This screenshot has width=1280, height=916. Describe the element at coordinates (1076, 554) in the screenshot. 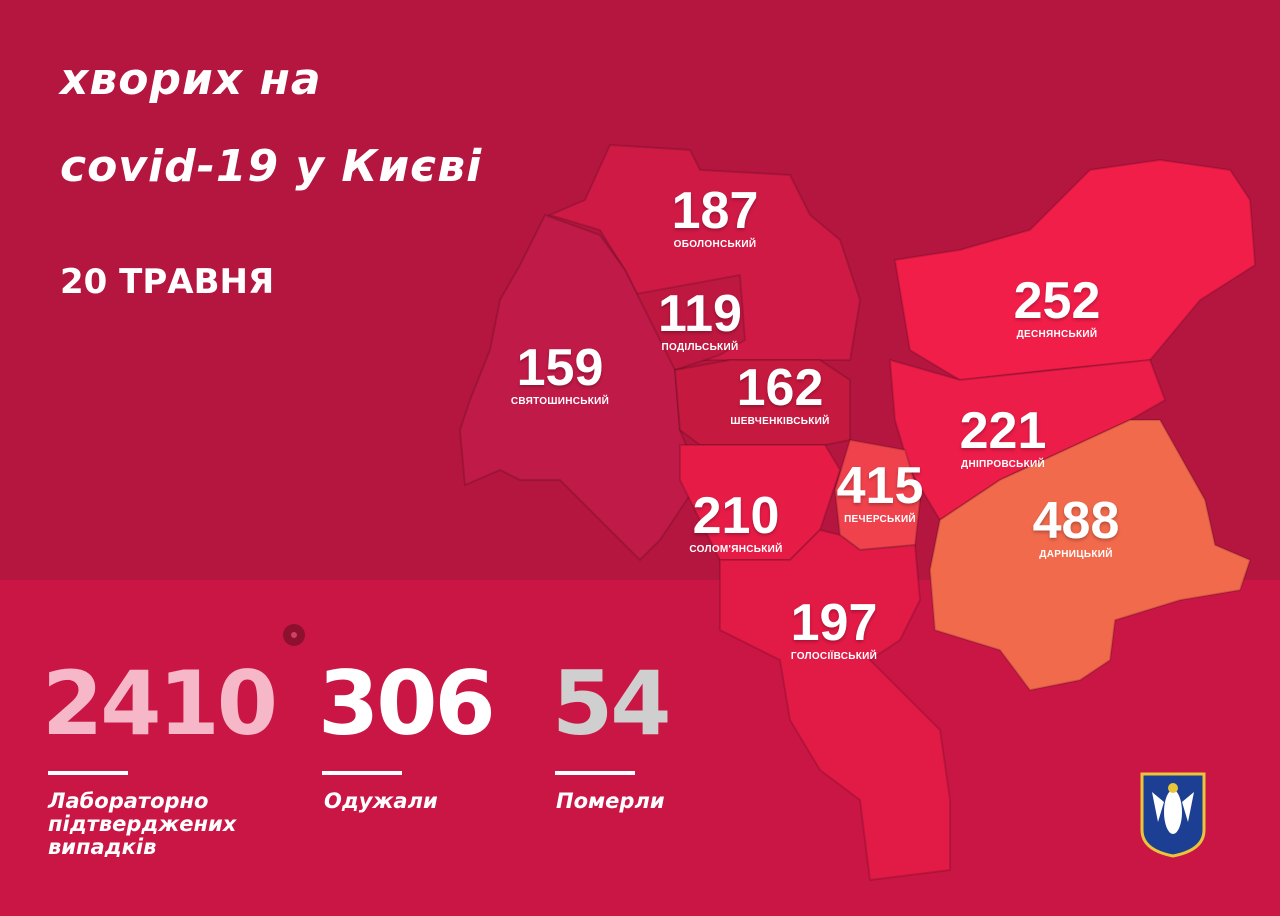

I see `district-name: ДАРНИЦЬКИЙ` at that location.